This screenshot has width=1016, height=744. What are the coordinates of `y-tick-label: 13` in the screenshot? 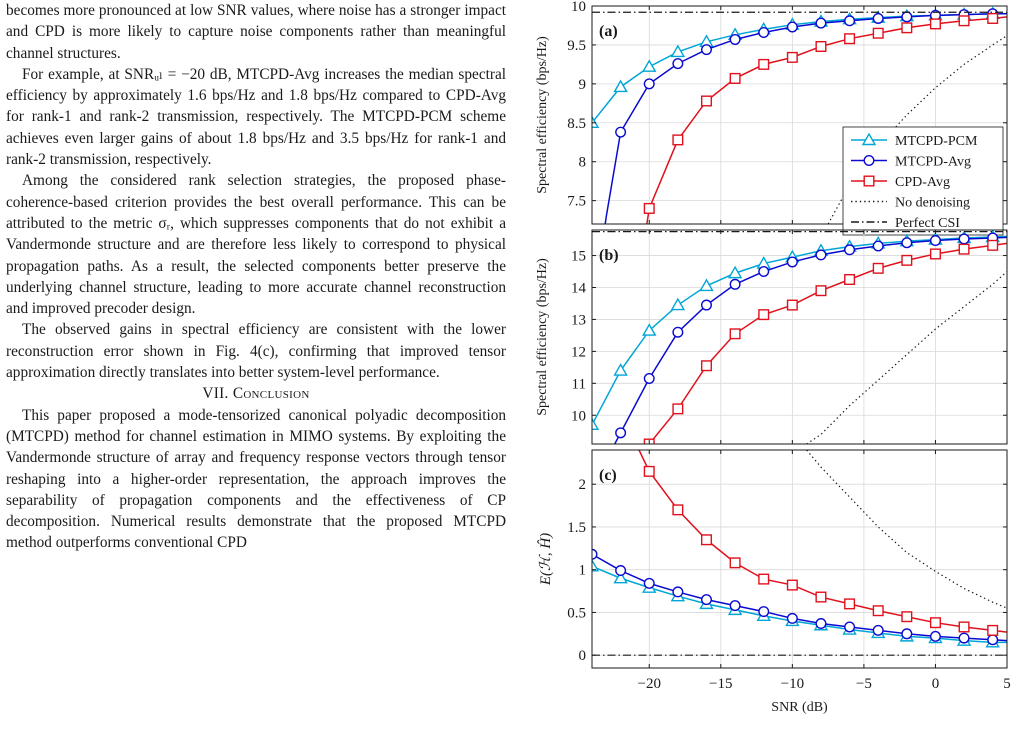 It's located at (578, 320).